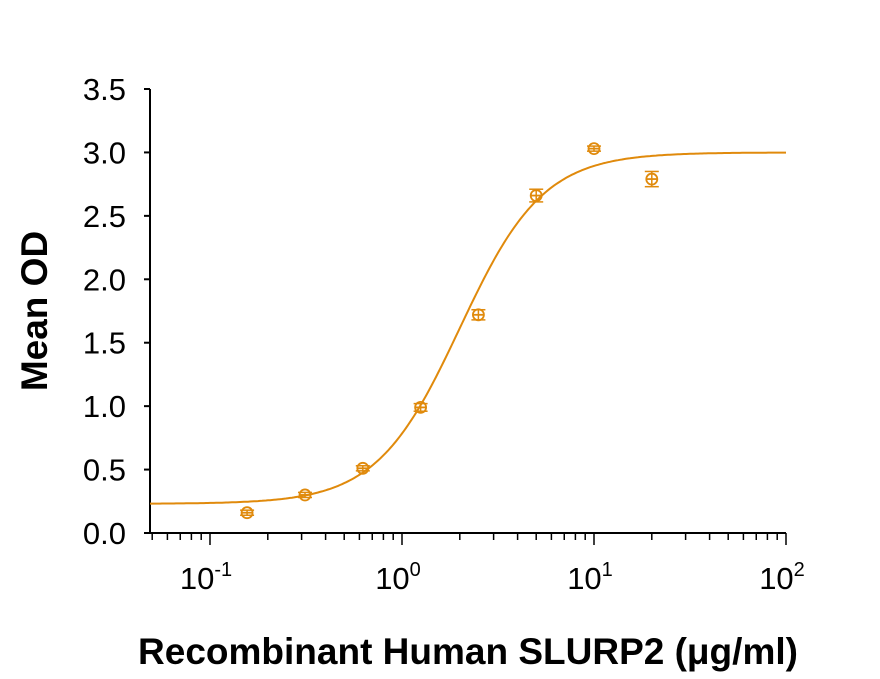  What do you see at coordinates (117, 311) in the screenshot?
I see `y-axis: 0.0 0.5 1.0 1.5 2.0 2.5 3.0 3.5` at bounding box center [117, 311].